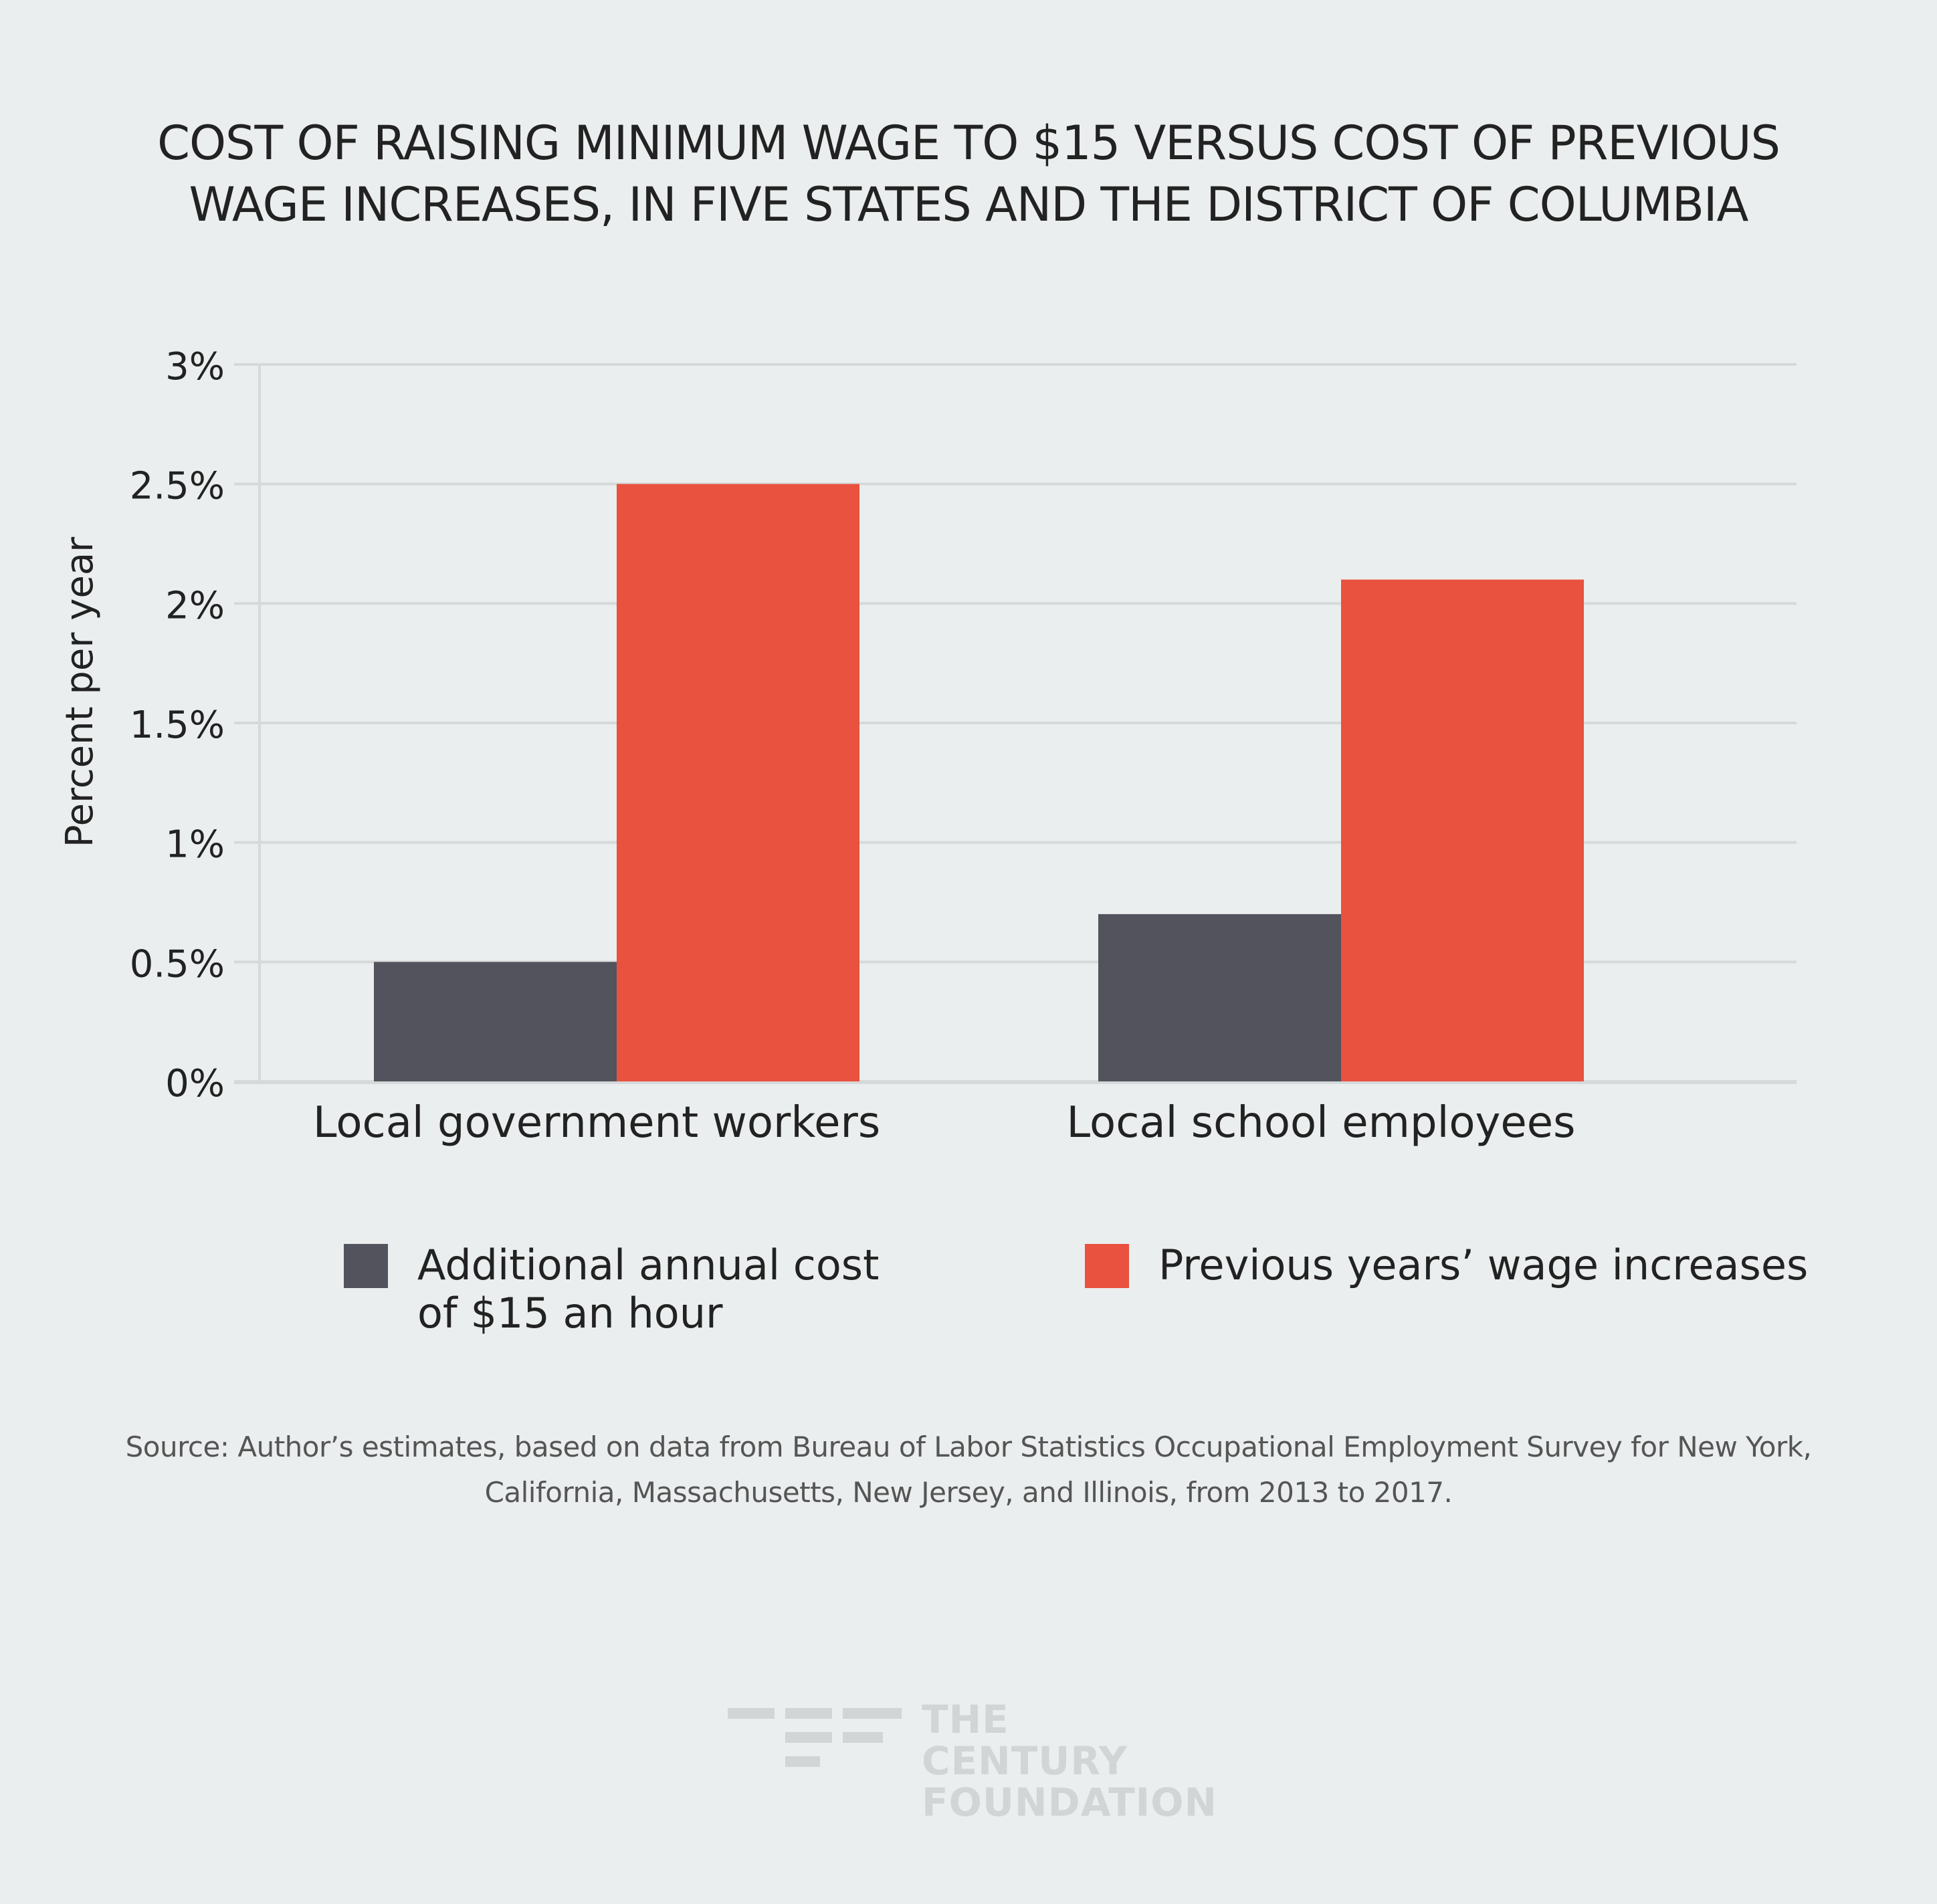 This screenshot has height=1904, width=1937. What do you see at coordinates (1321, 1123) in the screenshot?
I see `x-tick-label: Local school employees` at bounding box center [1321, 1123].